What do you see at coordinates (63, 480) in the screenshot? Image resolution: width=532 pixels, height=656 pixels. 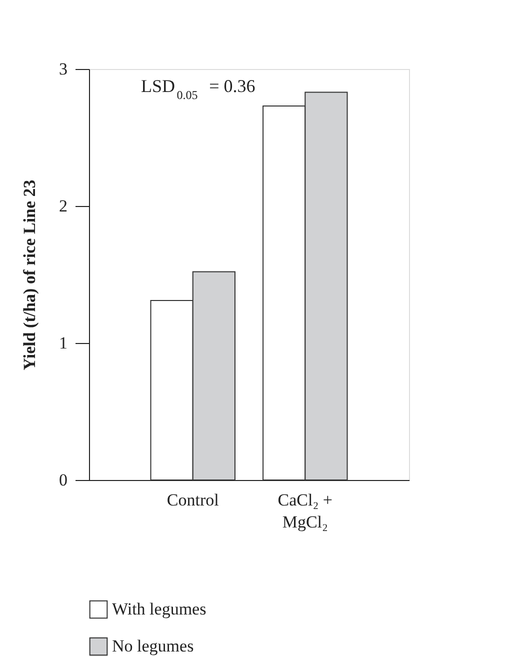 I see `y-tick-label: 0` at bounding box center [63, 480].